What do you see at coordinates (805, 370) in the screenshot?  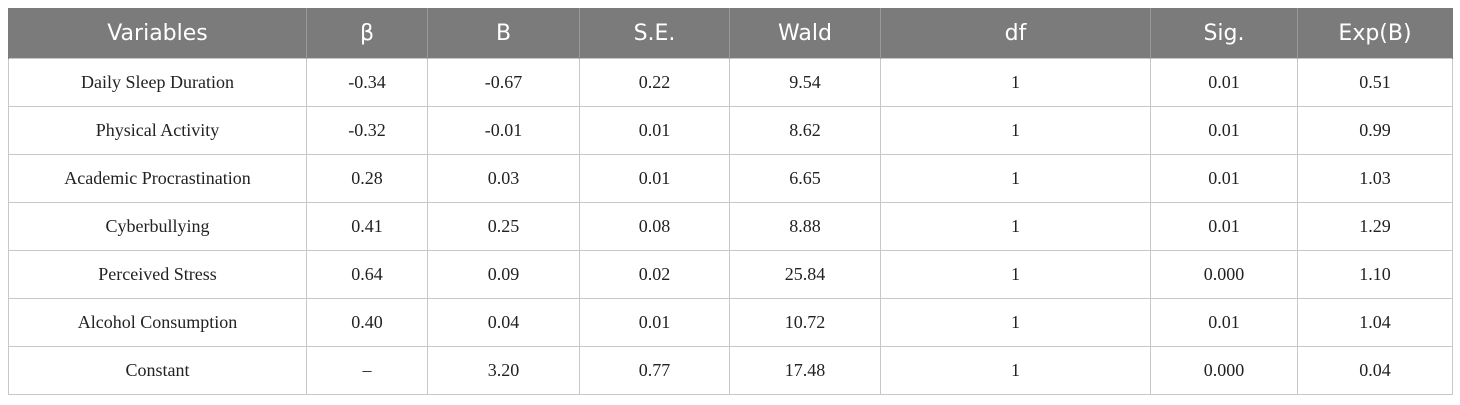 I see `cell-wald: 17.48` at bounding box center [805, 370].